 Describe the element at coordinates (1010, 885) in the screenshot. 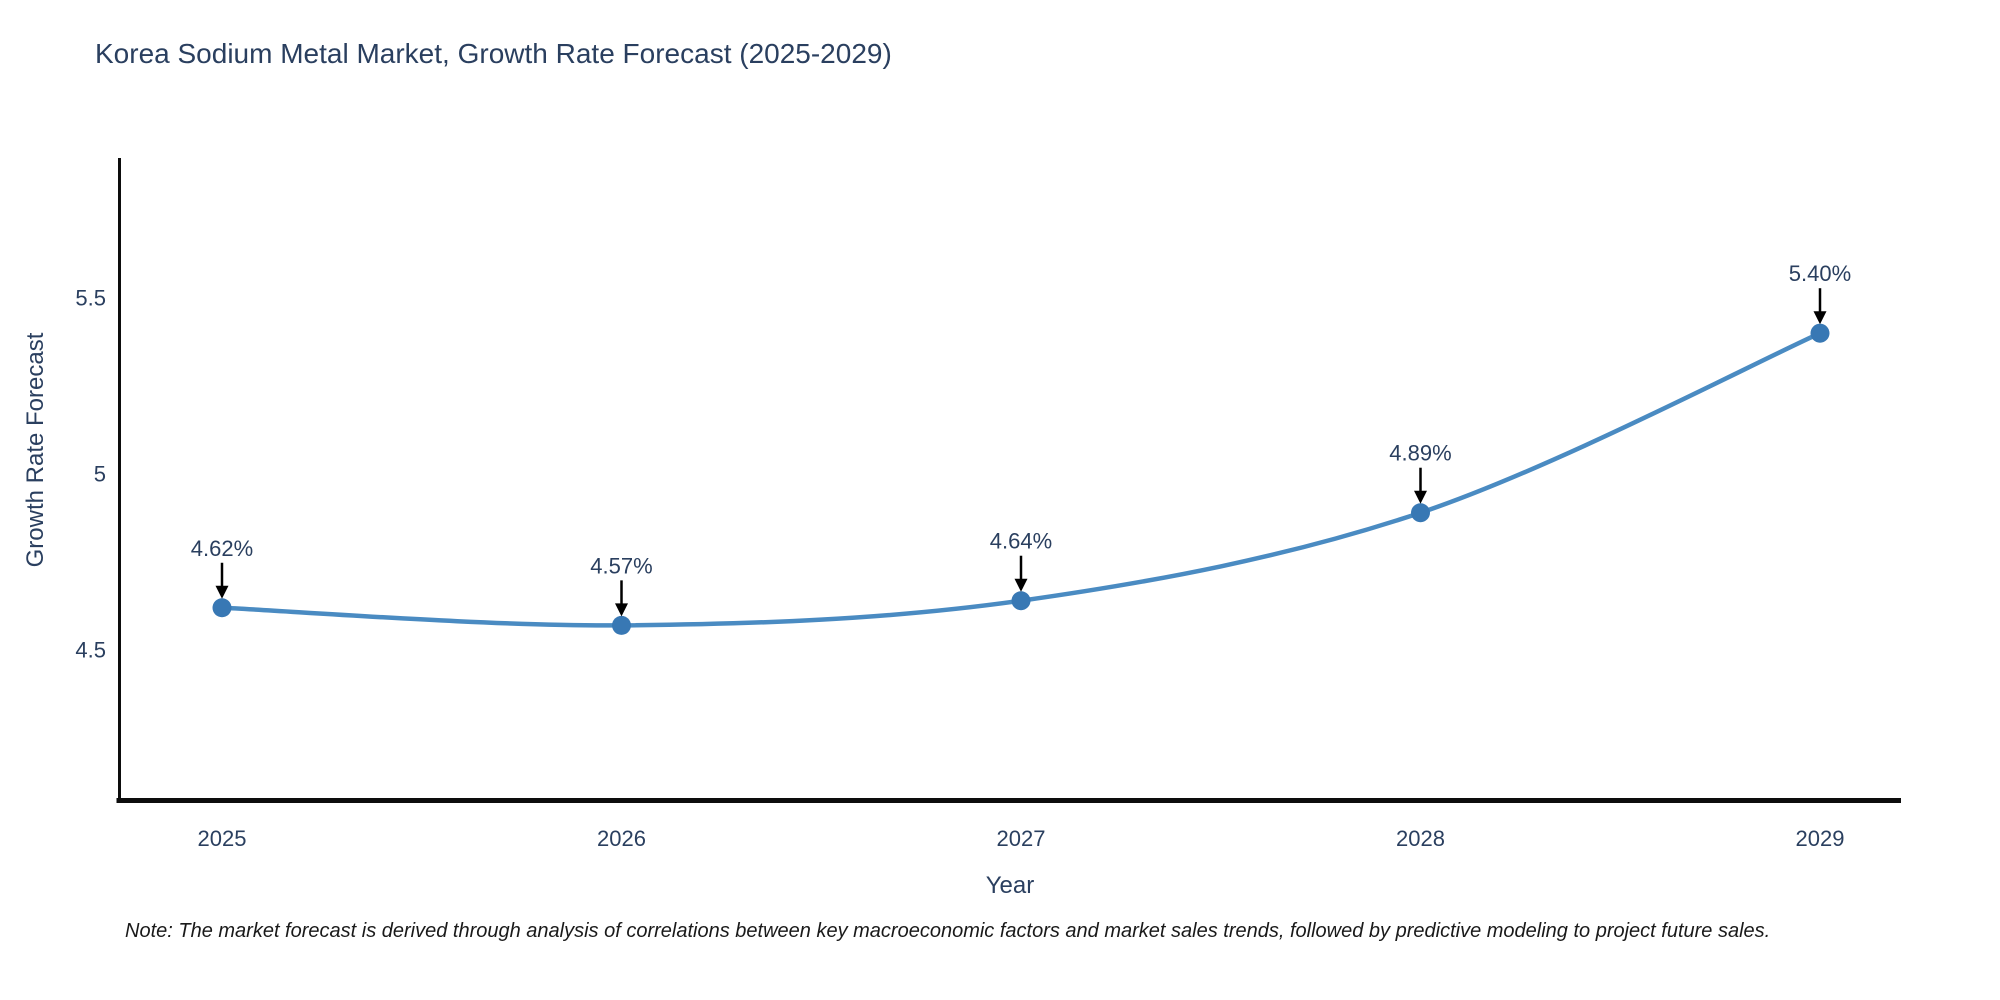

I see `x-axis-title: Year` at that location.